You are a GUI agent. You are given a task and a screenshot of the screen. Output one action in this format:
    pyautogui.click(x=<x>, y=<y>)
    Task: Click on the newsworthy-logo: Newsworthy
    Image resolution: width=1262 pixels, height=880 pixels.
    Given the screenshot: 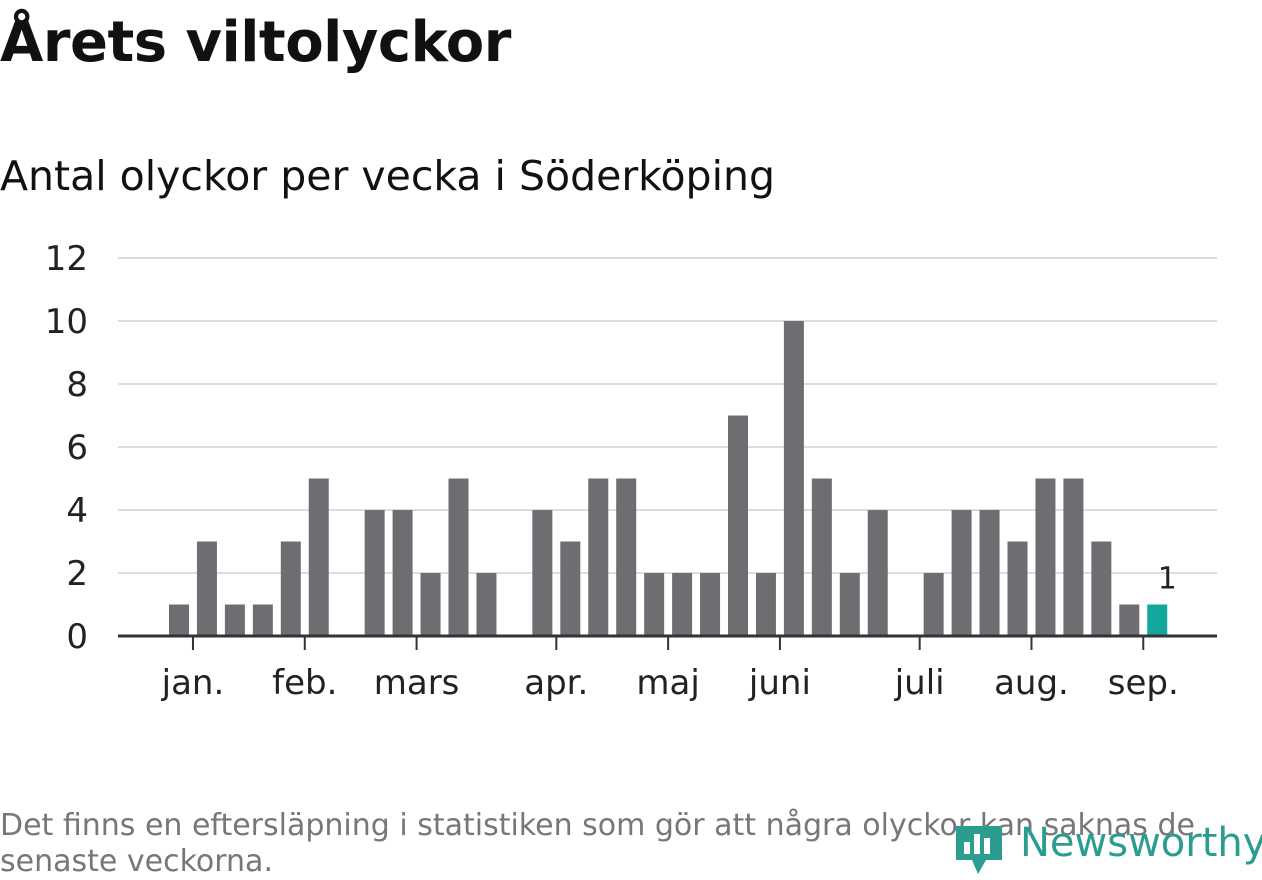 What is the action you would take?
    pyautogui.click(x=1106, y=848)
    